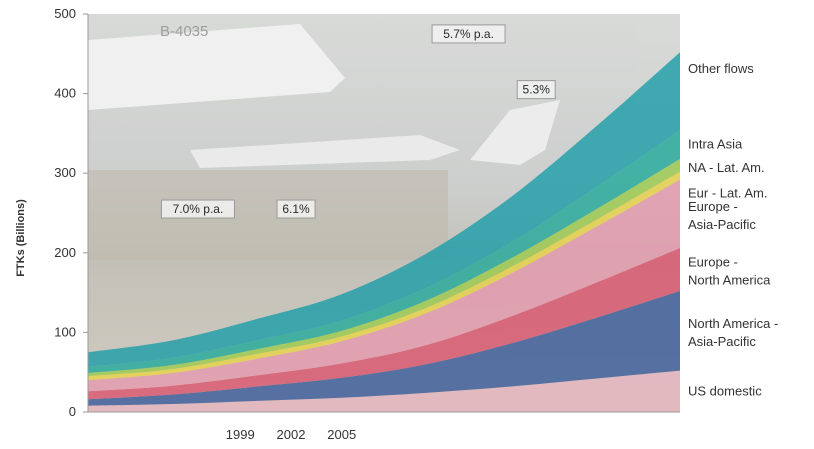 The width and height of the screenshot is (814, 449). I want to click on annotation-text: 5.7% p.a., so click(468, 34).